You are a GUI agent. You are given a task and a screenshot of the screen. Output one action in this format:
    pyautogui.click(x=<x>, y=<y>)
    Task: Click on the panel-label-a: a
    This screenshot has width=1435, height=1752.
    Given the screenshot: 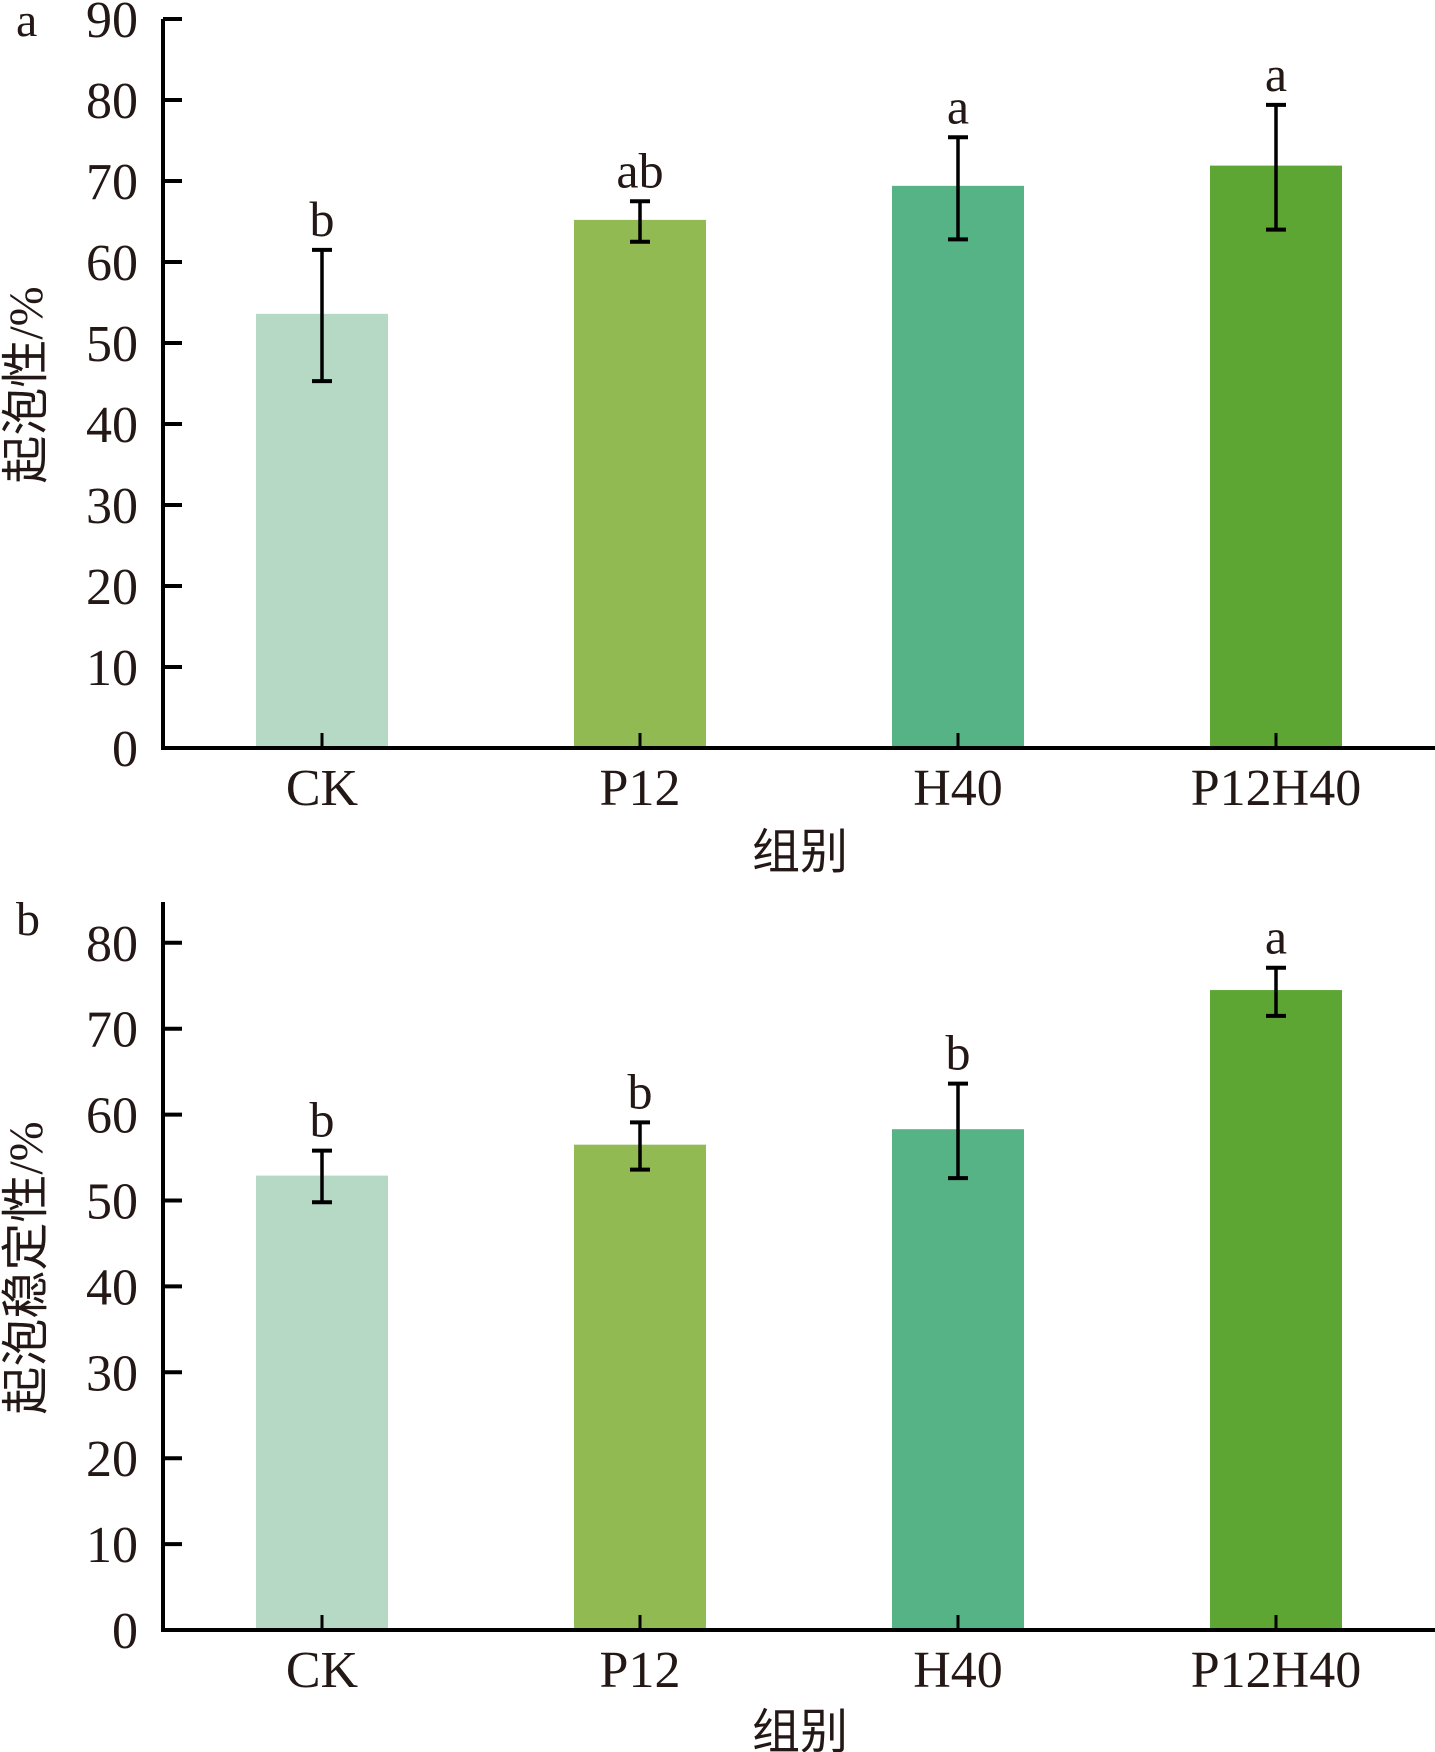 What is the action you would take?
    pyautogui.click(x=26, y=23)
    